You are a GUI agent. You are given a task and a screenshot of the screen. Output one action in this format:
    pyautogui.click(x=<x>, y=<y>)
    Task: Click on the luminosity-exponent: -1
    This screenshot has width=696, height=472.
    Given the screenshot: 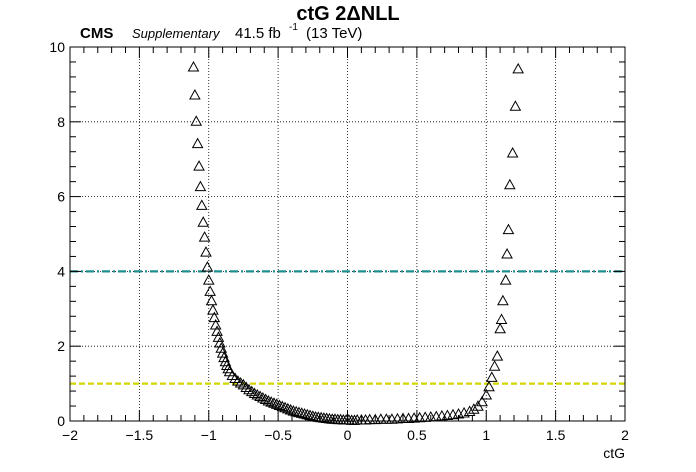 What is the action you would take?
    pyautogui.click(x=293, y=27)
    